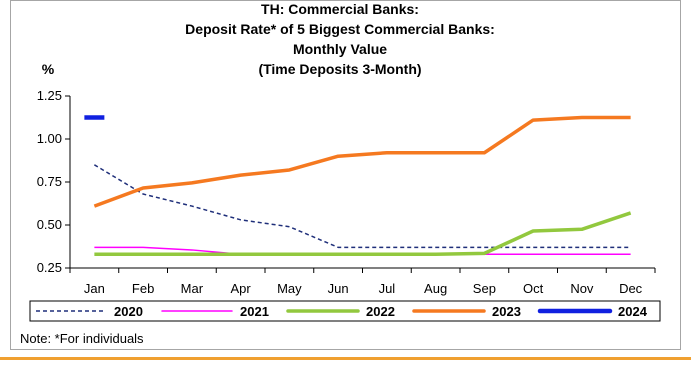 This screenshot has width=691, height=365. Describe the element at coordinates (49, 95) in the screenshot. I see `y-tick-label: 1.25` at that location.